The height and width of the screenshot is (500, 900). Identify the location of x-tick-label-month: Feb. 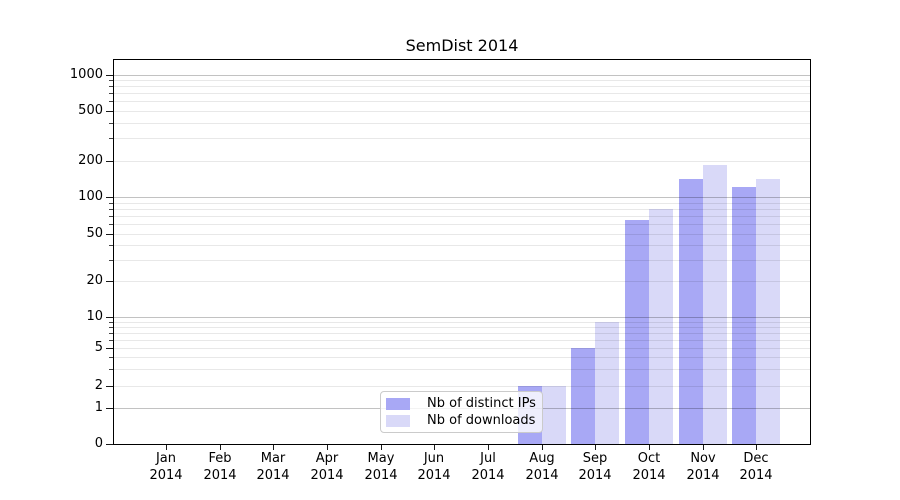
(220, 458).